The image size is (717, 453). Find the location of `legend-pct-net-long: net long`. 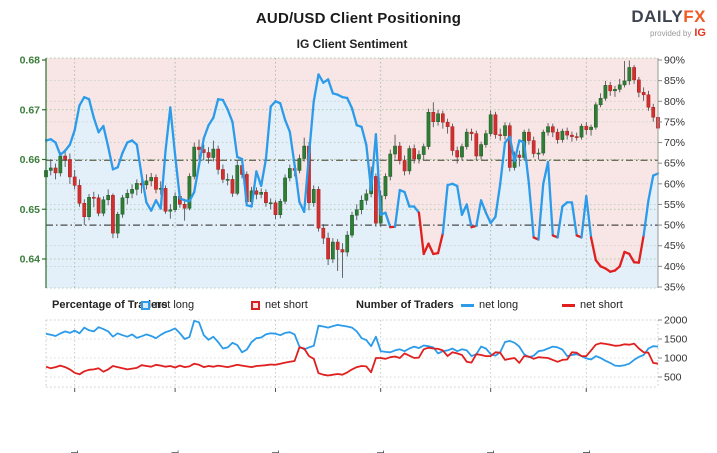

legend-pct-net-long: net long is located at coordinates (167, 305).